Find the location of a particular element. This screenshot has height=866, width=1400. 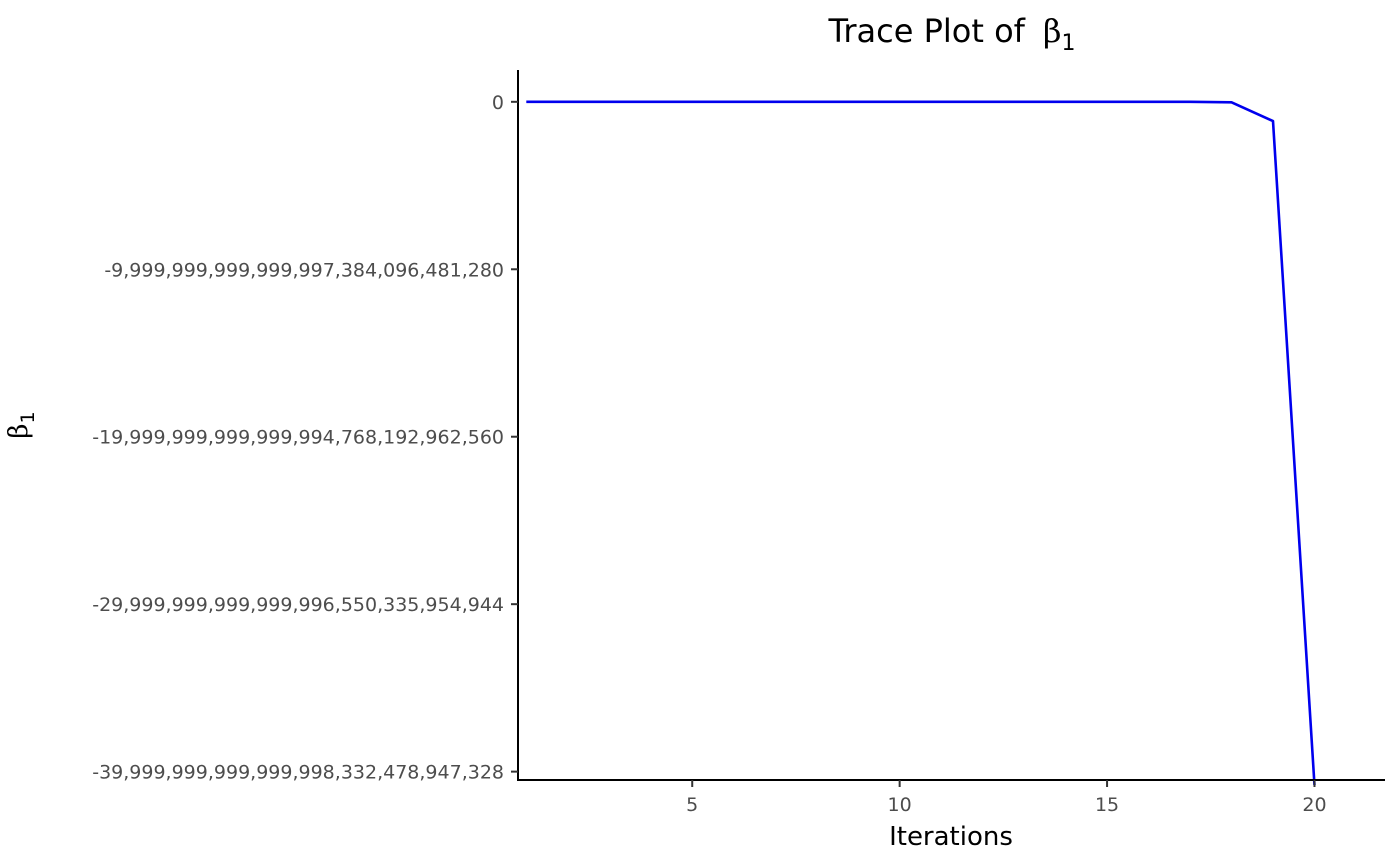

x-tick-label: 10 is located at coordinates (900, 805).